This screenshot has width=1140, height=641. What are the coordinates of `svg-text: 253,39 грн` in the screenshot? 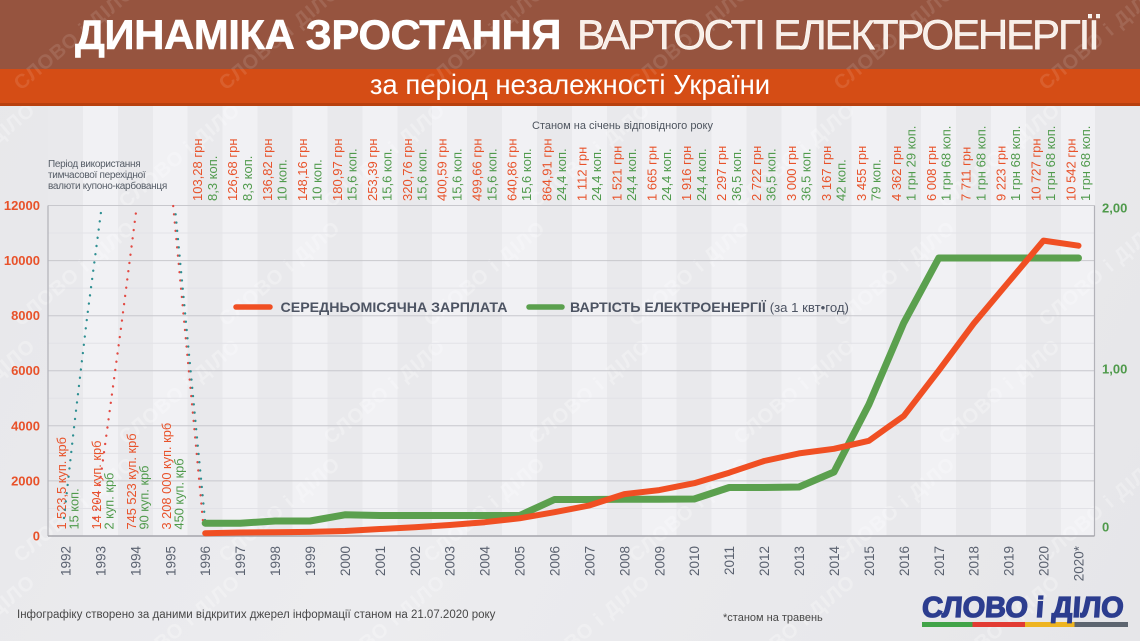 It's located at (372, 169).